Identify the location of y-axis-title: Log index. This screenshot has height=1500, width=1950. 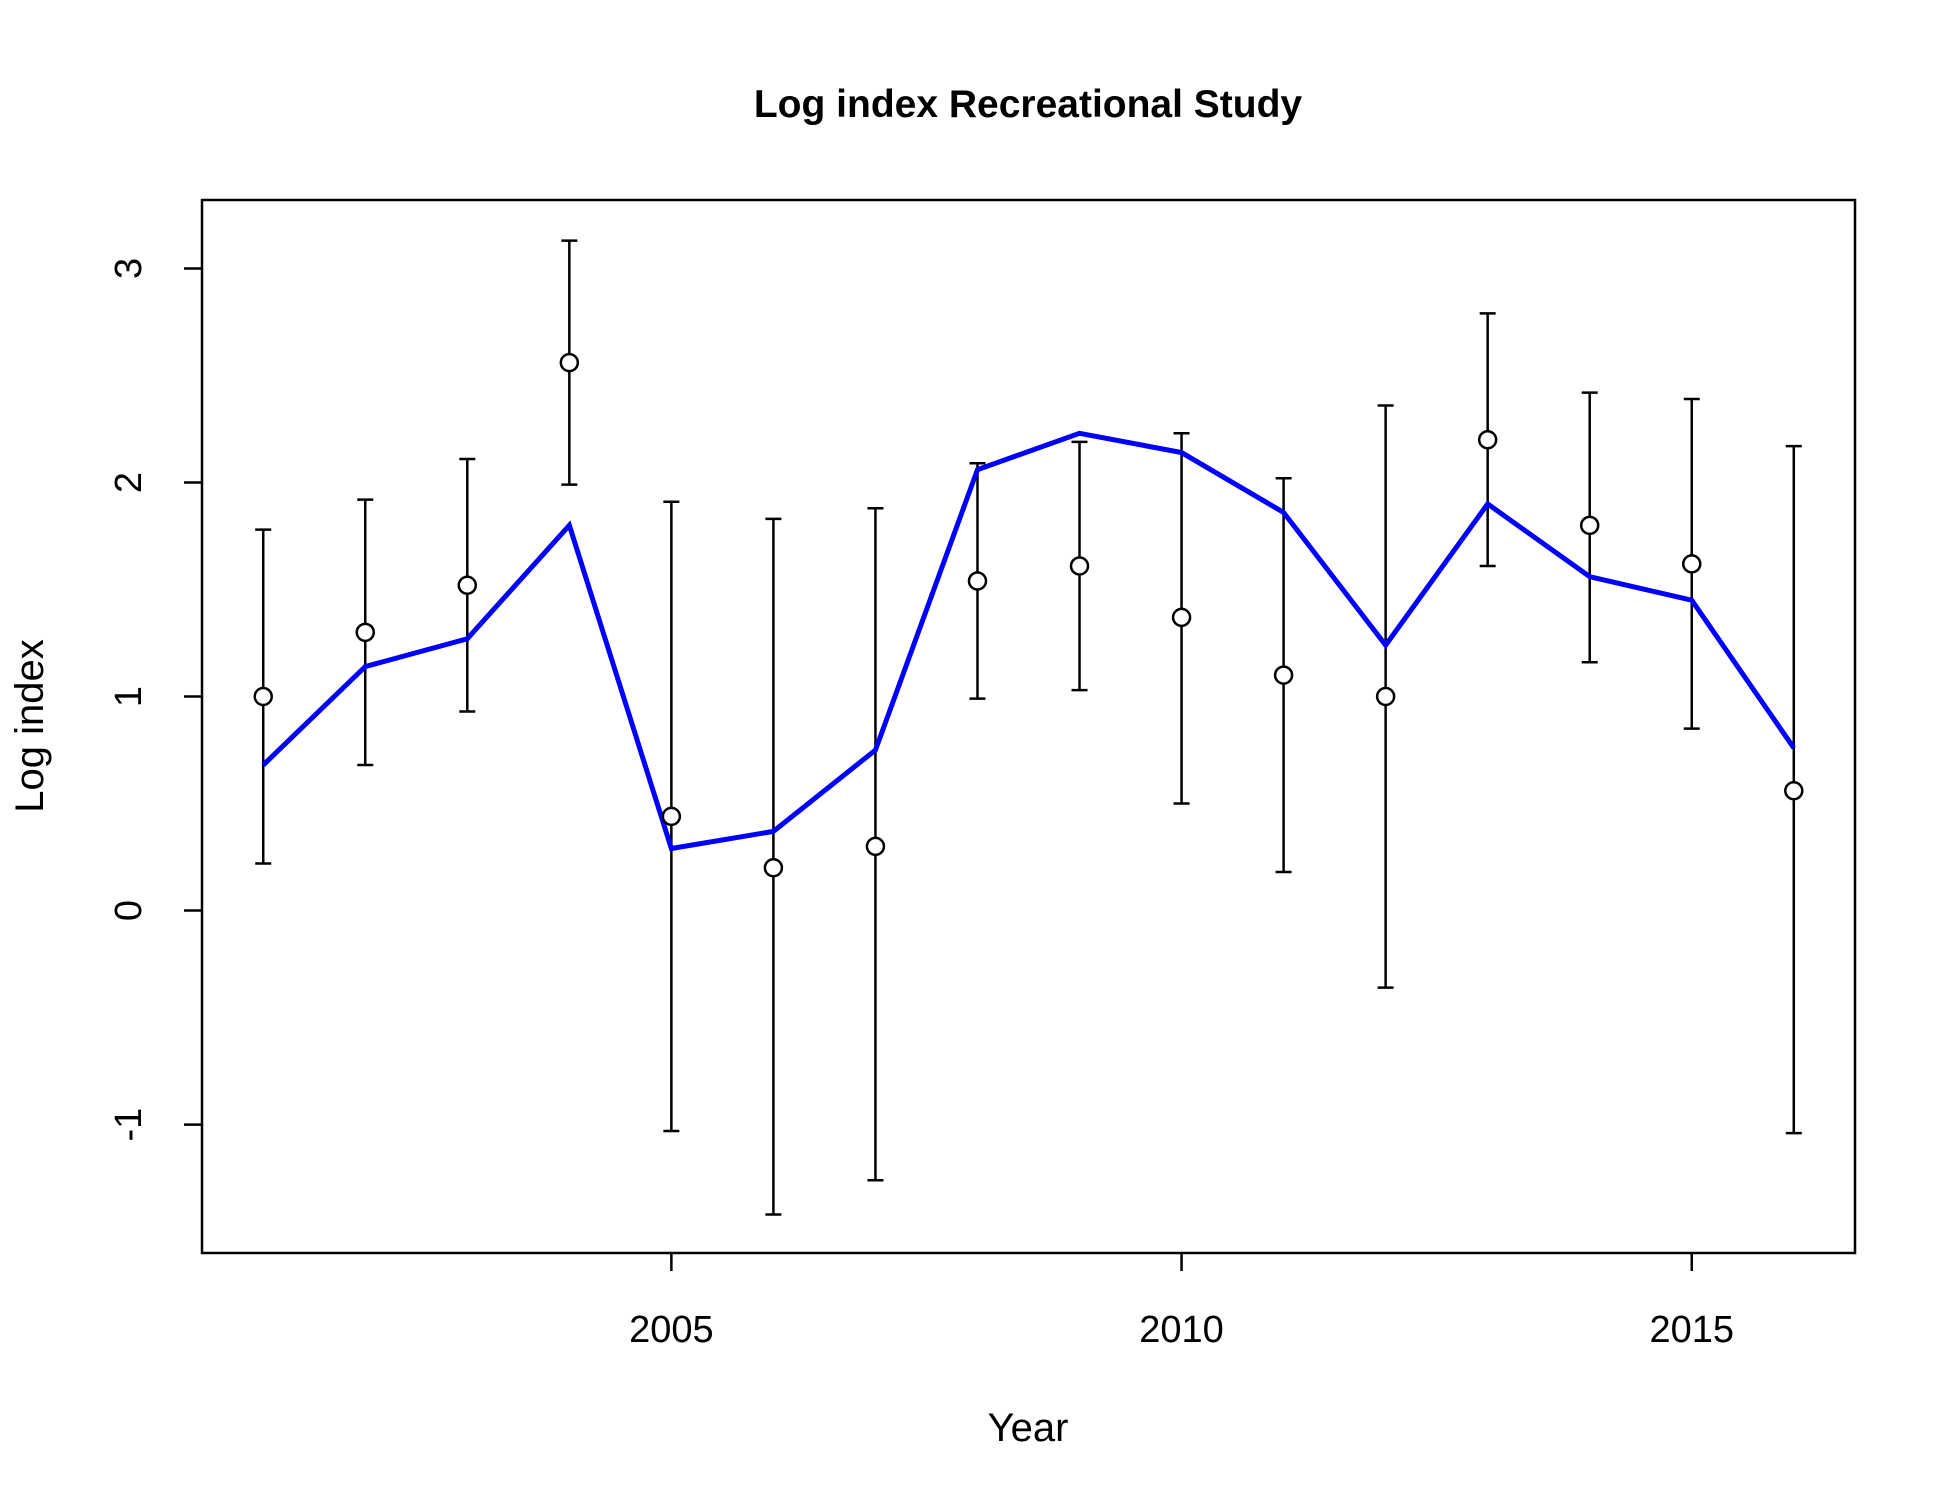
(30, 725).